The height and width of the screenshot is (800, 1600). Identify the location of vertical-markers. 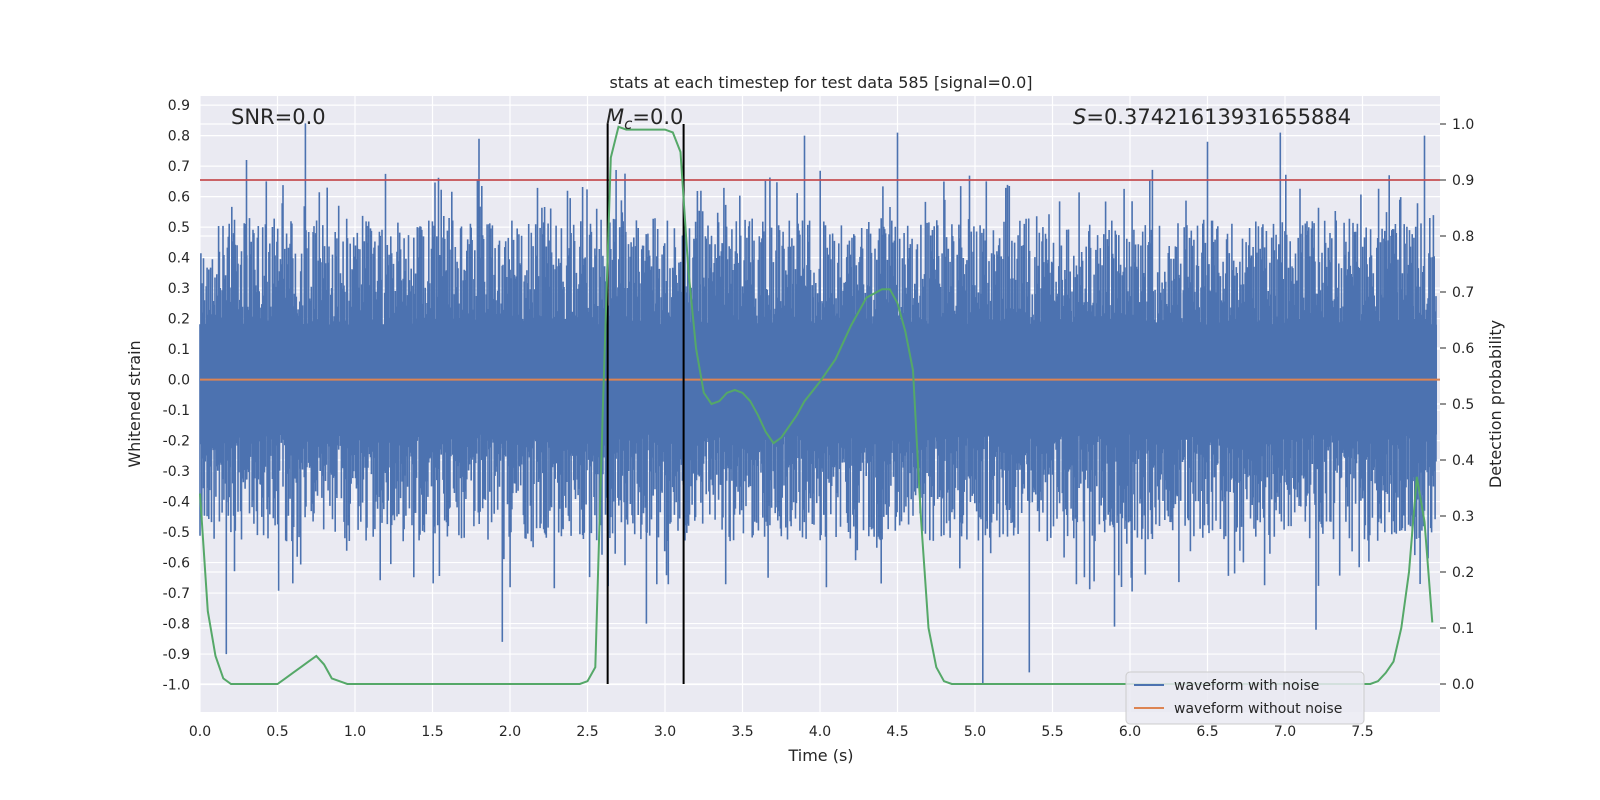
(645, 404).